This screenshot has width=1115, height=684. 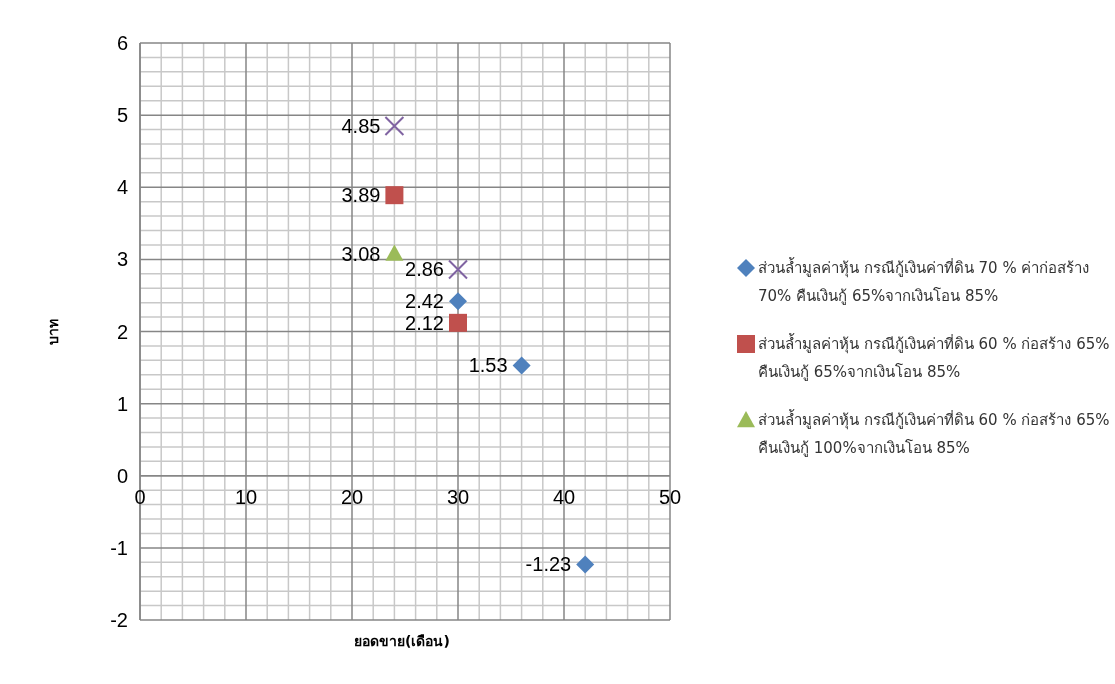 I want to click on x-tick-label: 30, so click(x=458, y=496).